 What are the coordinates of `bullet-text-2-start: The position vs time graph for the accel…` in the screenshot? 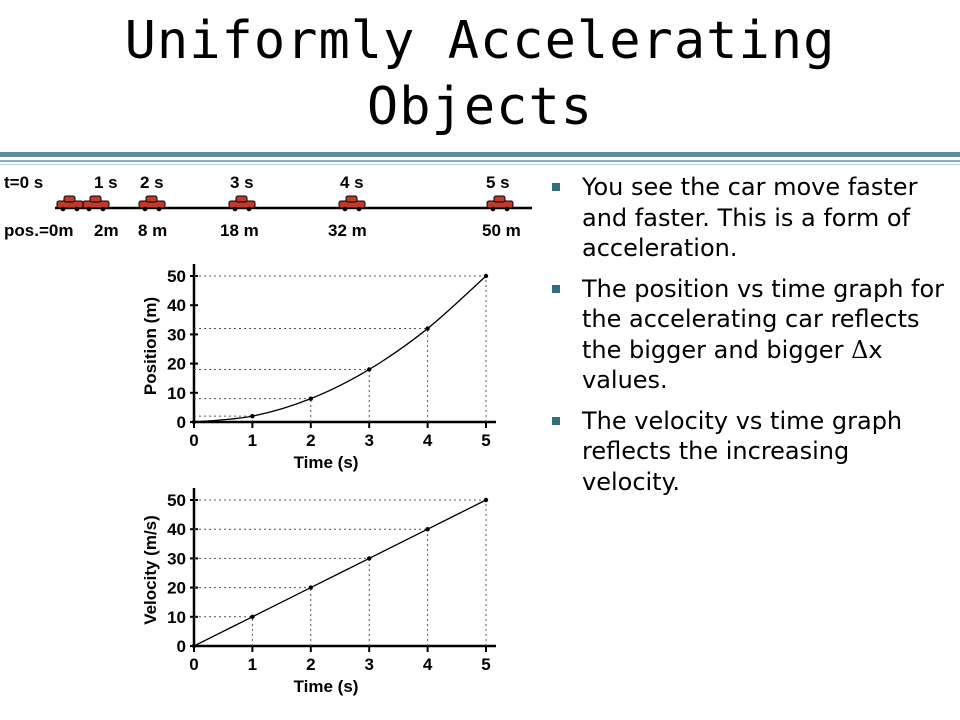 It's located at (763, 319).